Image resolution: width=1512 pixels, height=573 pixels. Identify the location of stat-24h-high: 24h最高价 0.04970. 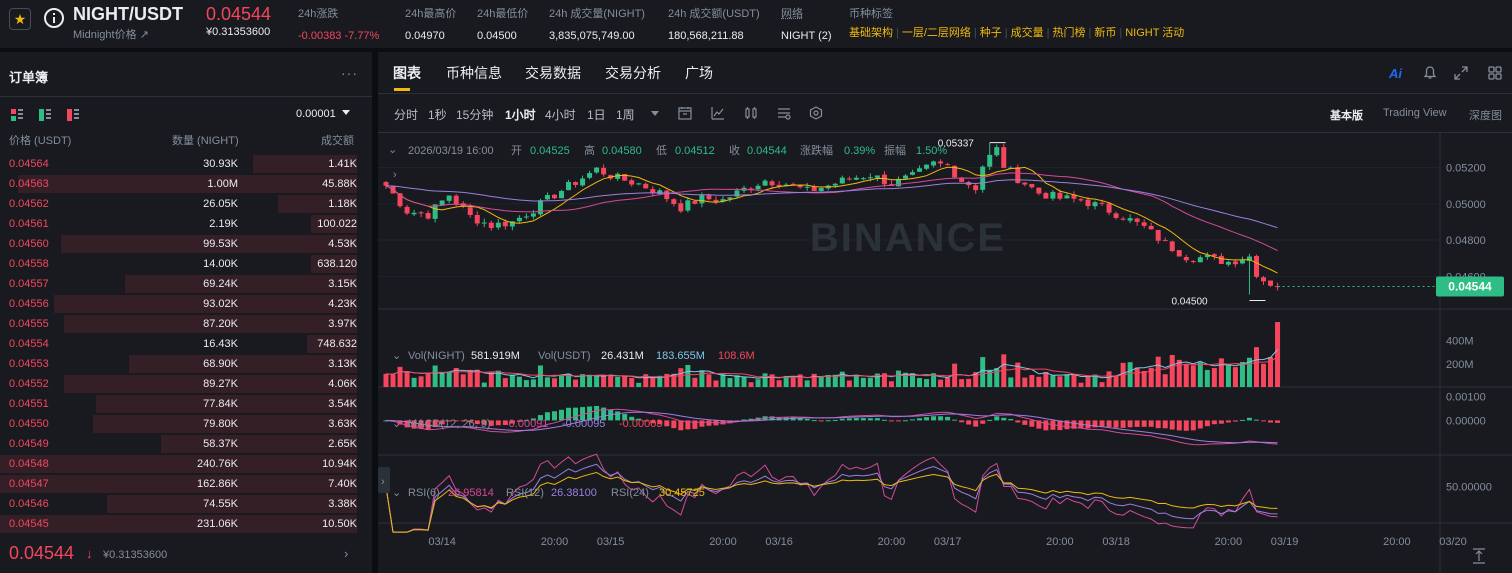
(430, 23).